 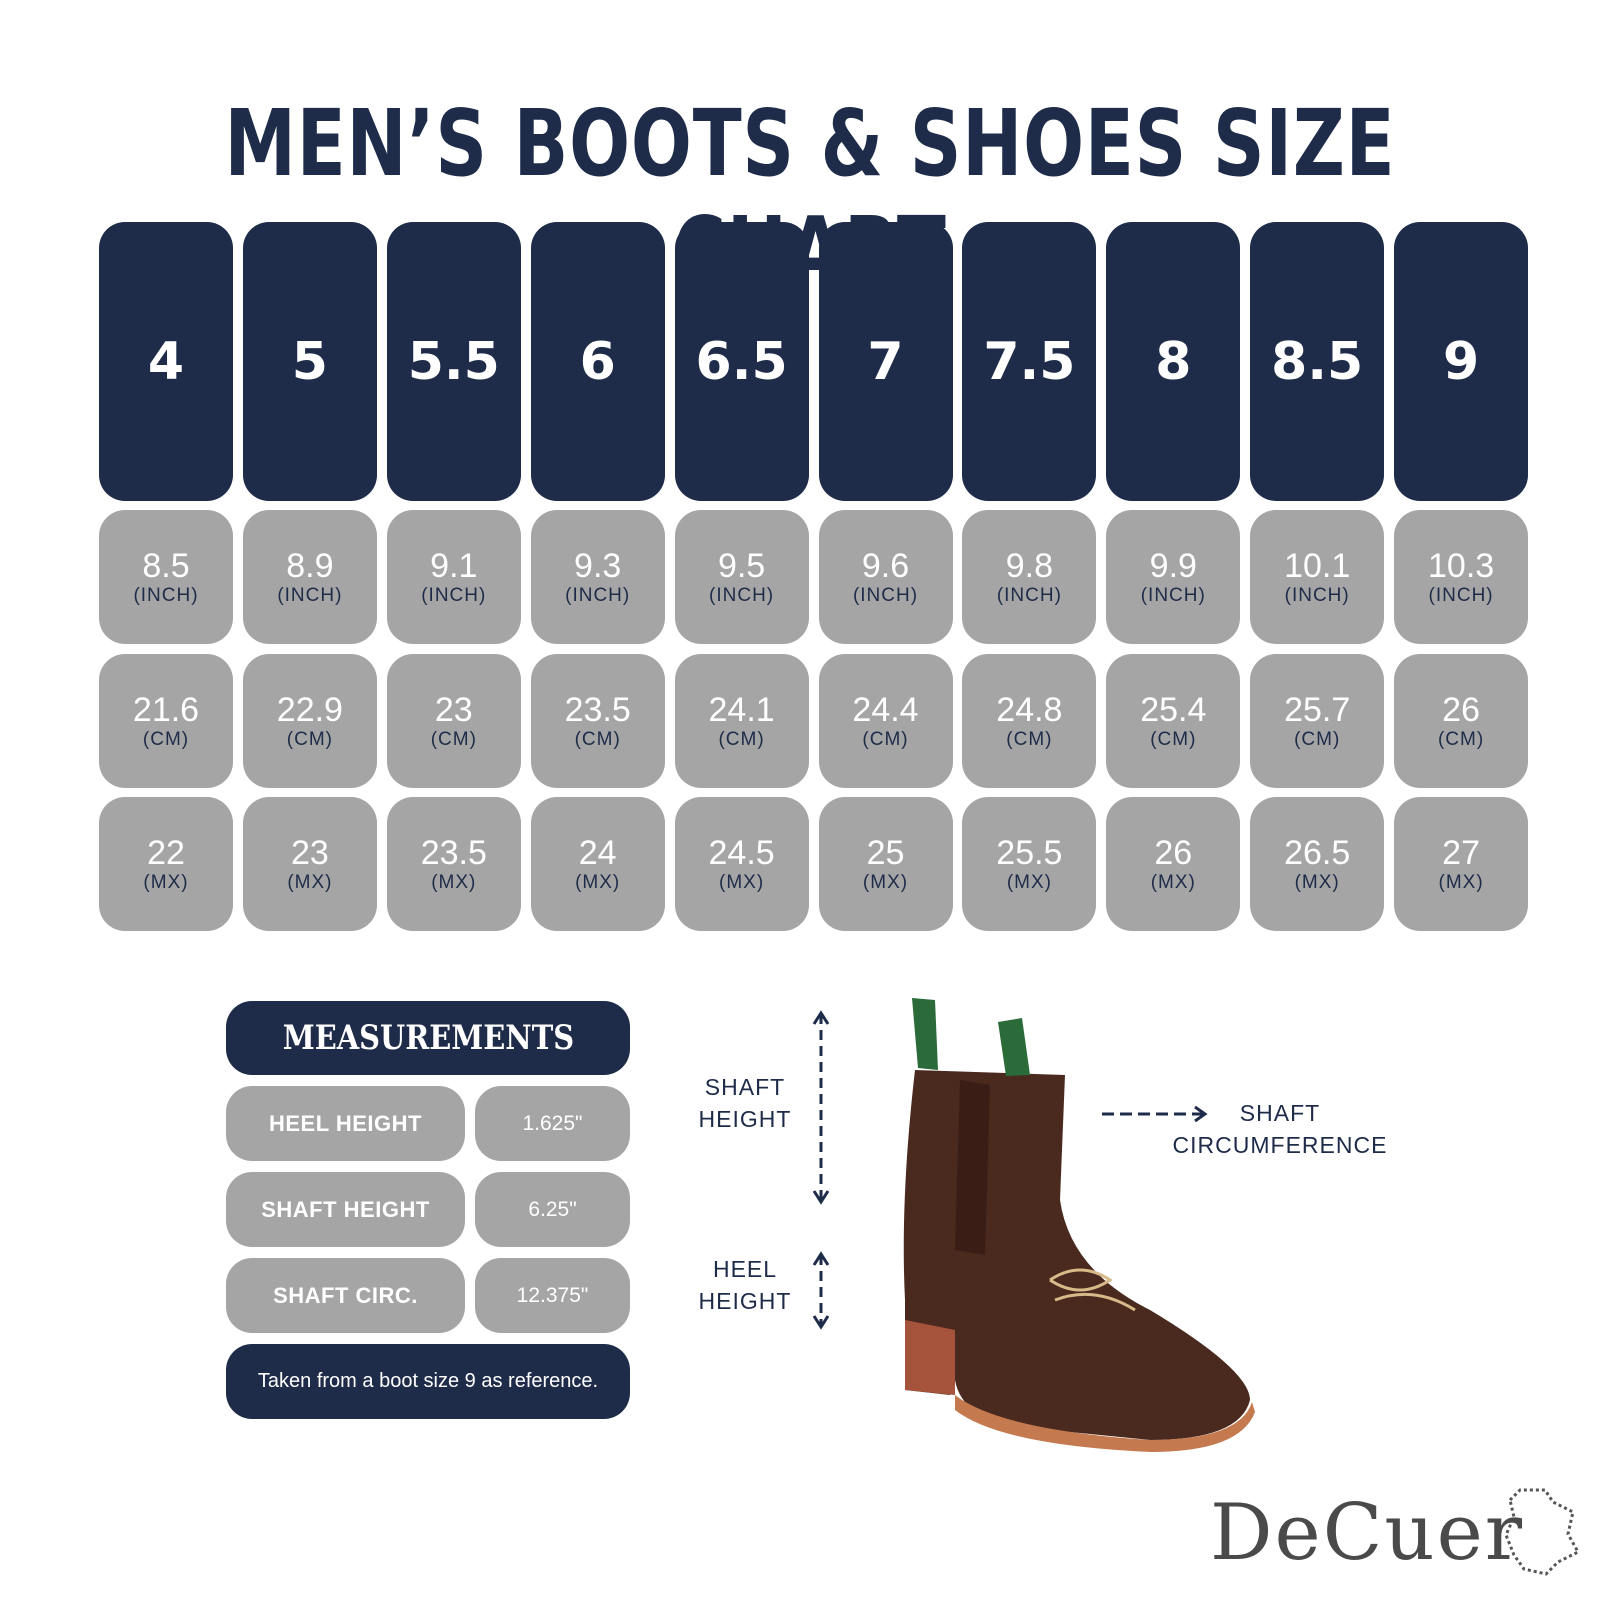 What do you see at coordinates (597, 710) in the screenshot?
I see `cm-value: 23.5` at bounding box center [597, 710].